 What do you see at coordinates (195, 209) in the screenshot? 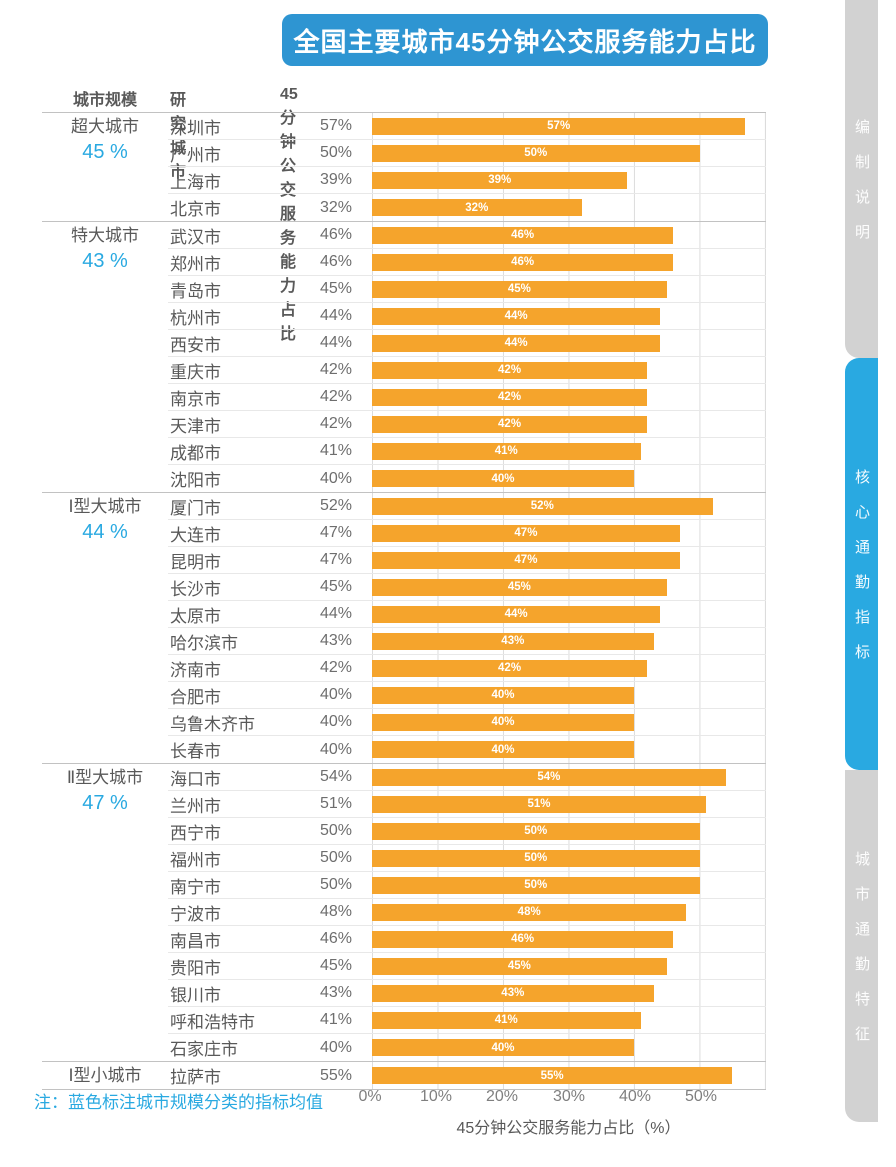
I see `city-name: 北京市` at bounding box center [195, 209].